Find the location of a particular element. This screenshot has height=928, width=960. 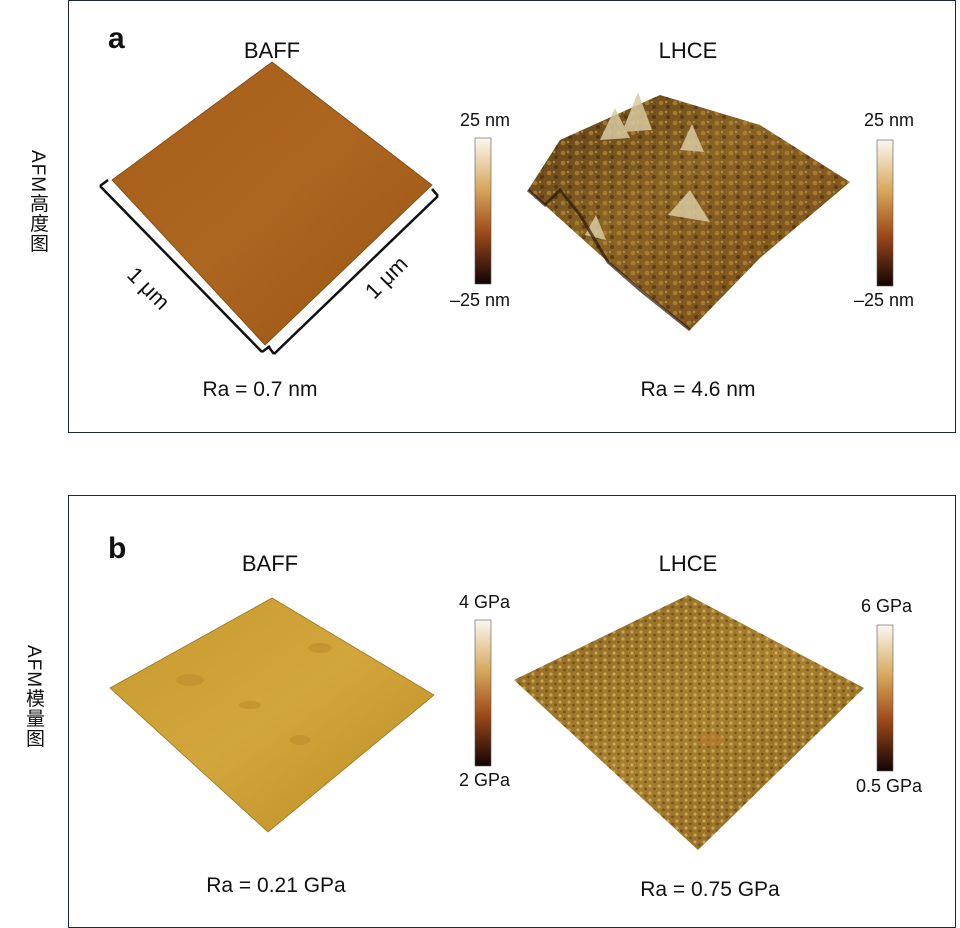

colorbar-b-left is located at coordinates (483, 693).